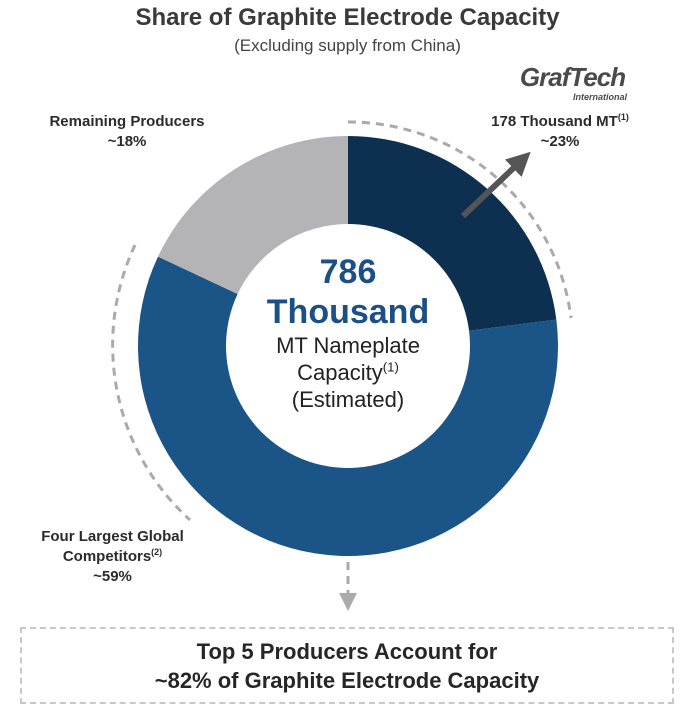  Describe the element at coordinates (348, 399) in the screenshot. I see `center-line: (Estimated)` at that location.